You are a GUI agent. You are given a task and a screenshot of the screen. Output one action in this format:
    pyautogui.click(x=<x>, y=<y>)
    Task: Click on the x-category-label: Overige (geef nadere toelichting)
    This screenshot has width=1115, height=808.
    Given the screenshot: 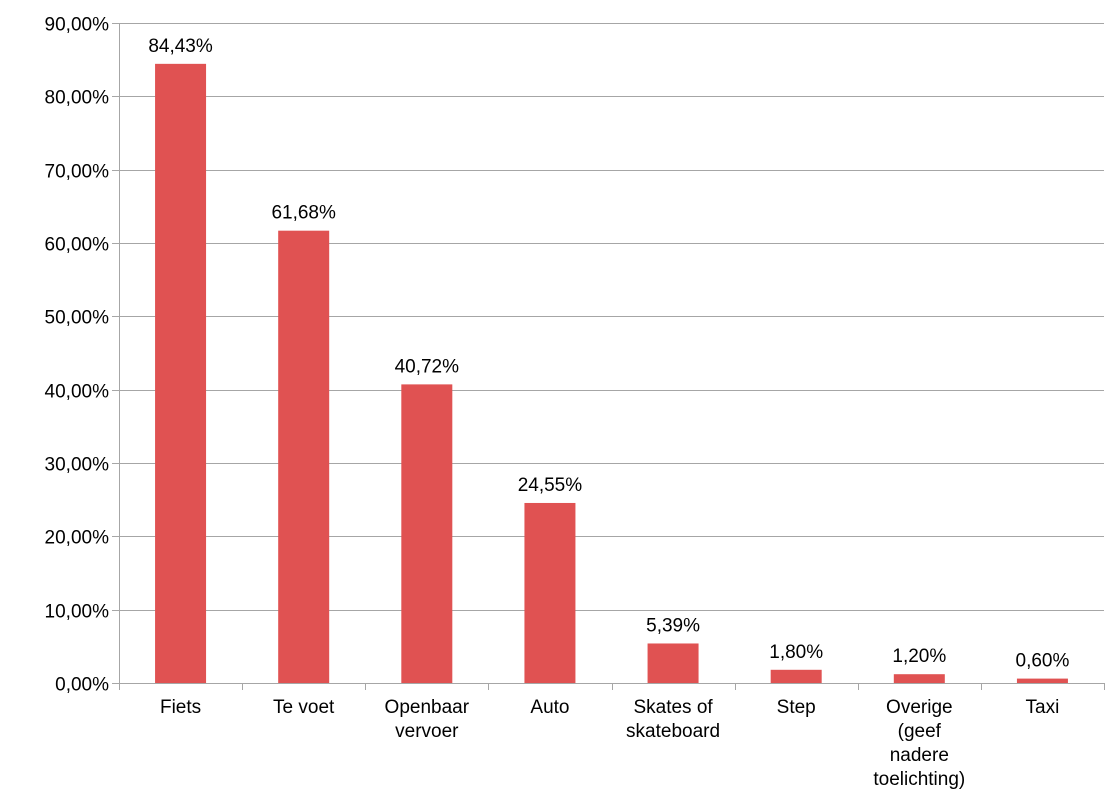 What is the action you would take?
    pyautogui.click(x=919, y=743)
    